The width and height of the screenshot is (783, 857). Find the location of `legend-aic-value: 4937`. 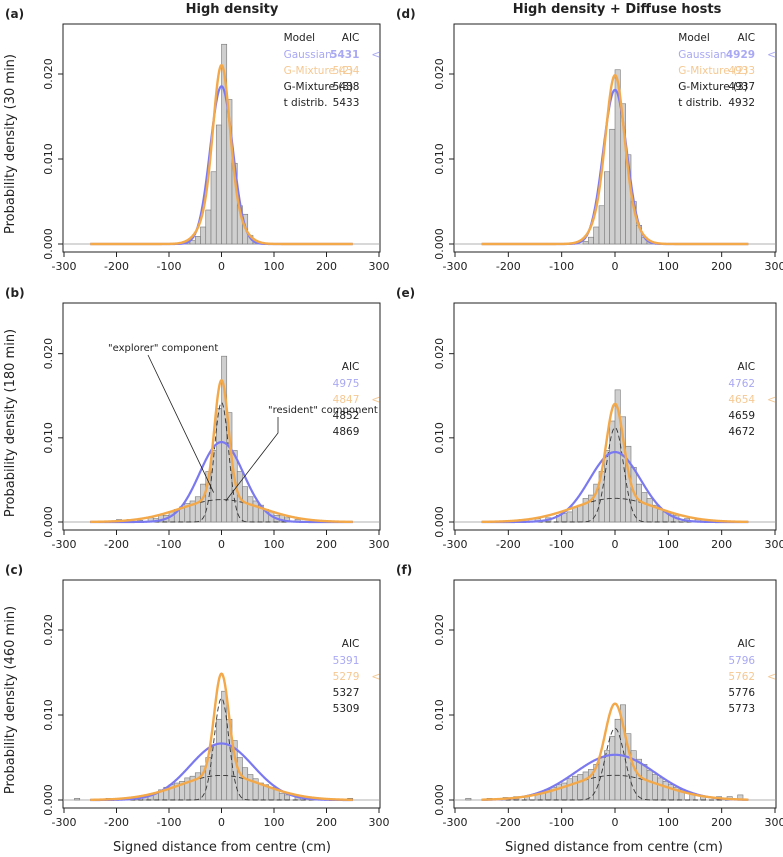

legend-aic-value: 4937 is located at coordinates (741, 87).